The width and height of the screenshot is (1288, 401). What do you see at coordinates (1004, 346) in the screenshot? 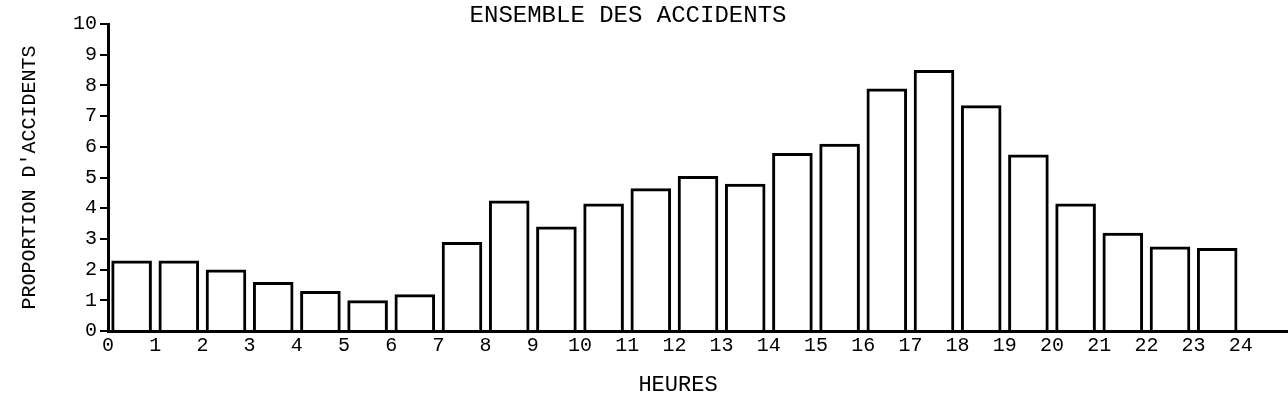
I see `x-tick-label: 19` at bounding box center [1004, 346].